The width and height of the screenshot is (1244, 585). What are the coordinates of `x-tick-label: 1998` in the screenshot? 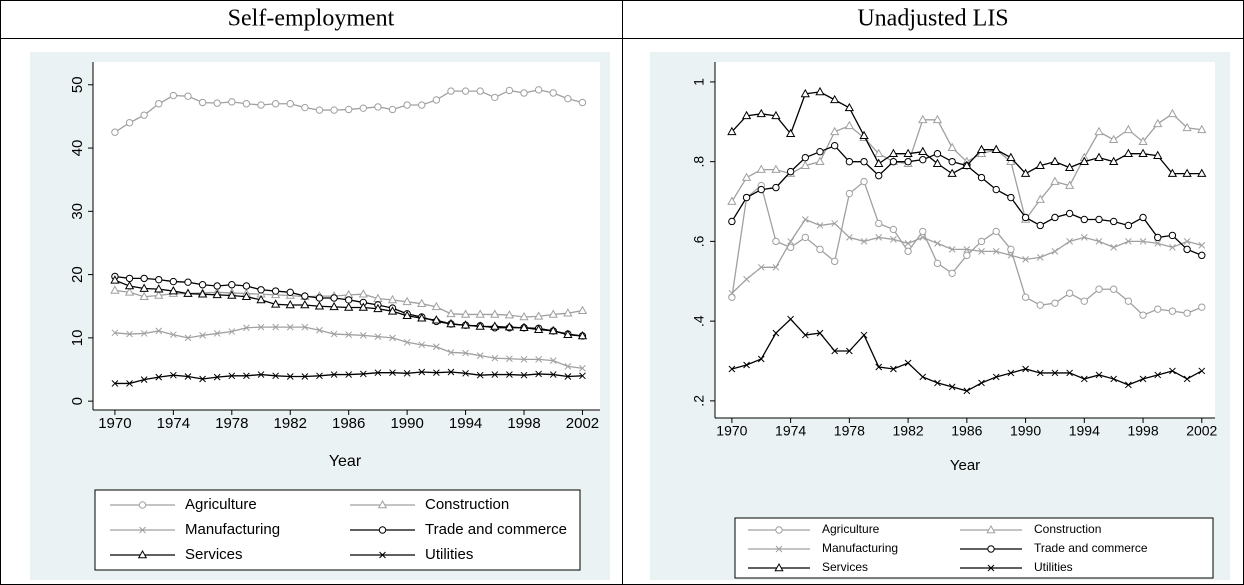 It's located at (1142, 431).